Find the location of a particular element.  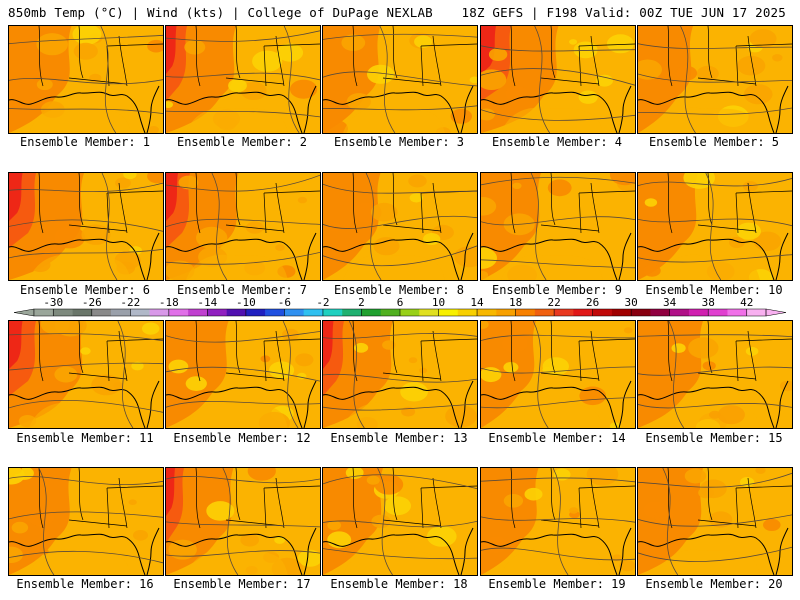

colorbar-tick-label: 14 is located at coordinates (477, 302).